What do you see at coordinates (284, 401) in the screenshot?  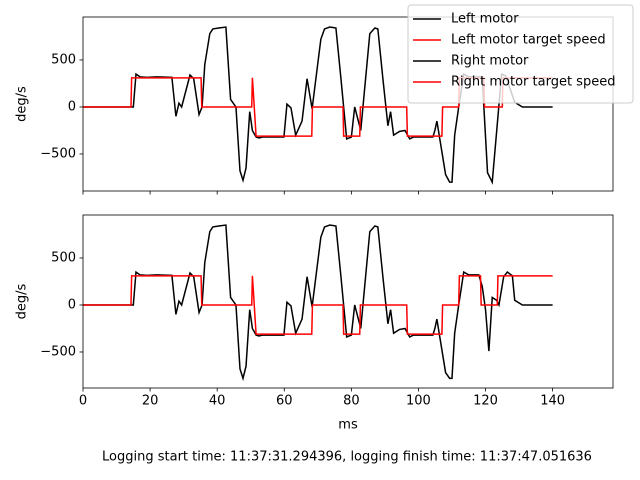 I see `x-tick-label: 60` at bounding box center [284, 401].